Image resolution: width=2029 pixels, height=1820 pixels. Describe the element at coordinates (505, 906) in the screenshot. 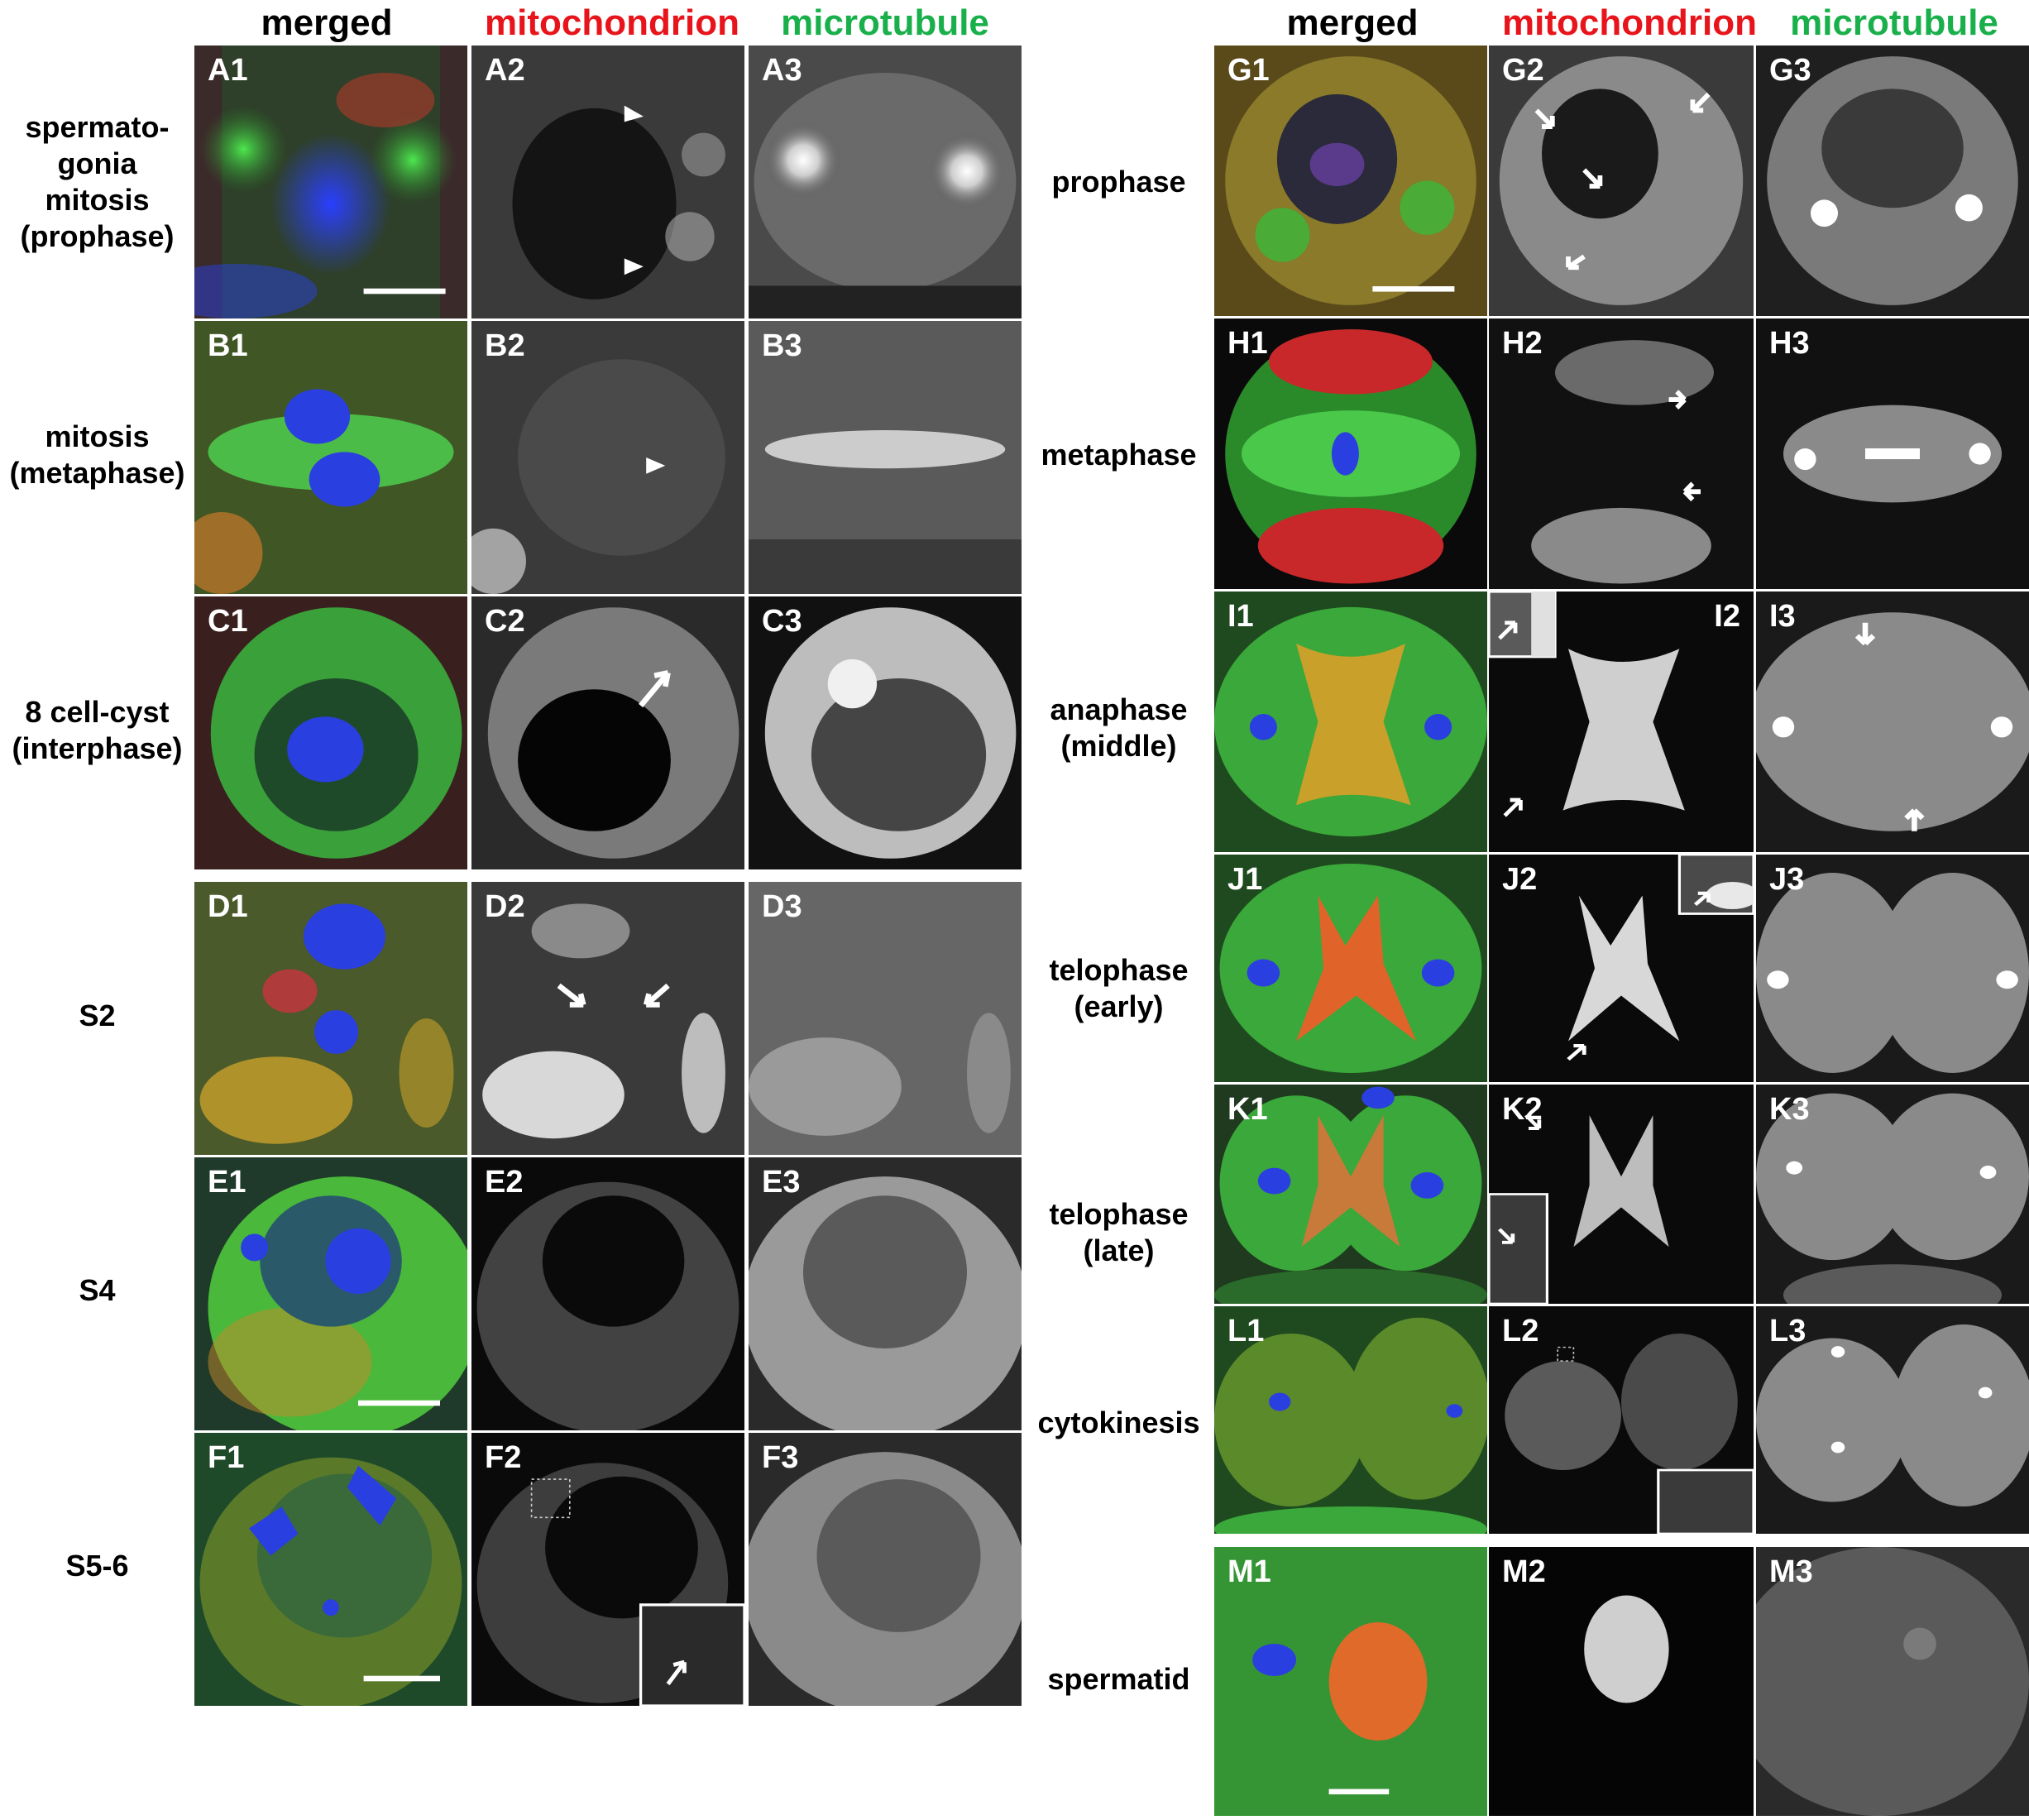

I see `panel-label-D2: D2` at that location.